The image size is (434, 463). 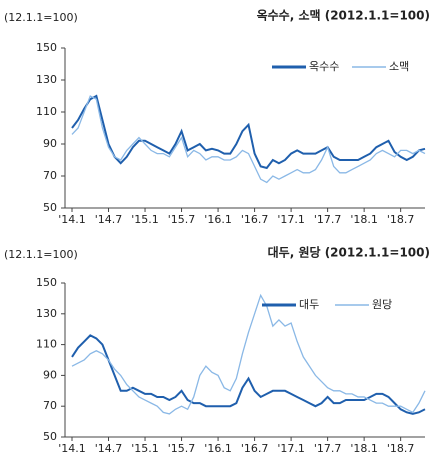 I want to click on chart-title: 옥수수, 소맥 (2012.1.1=100), so click(x=343, y=15).